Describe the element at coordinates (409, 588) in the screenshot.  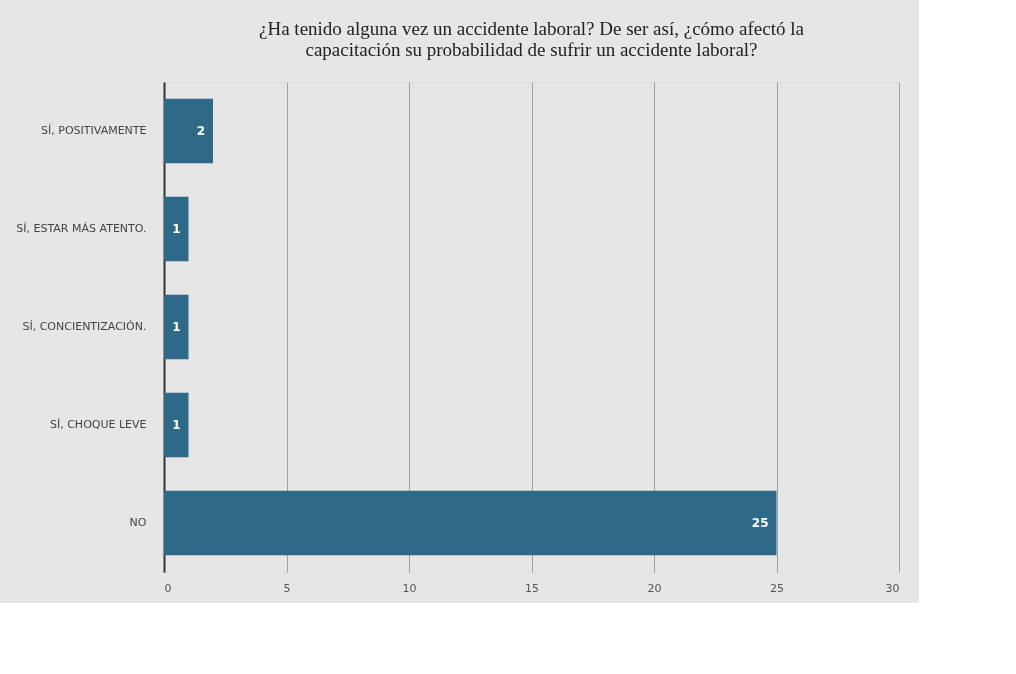
I see `x-tick-label: 10` at that location.